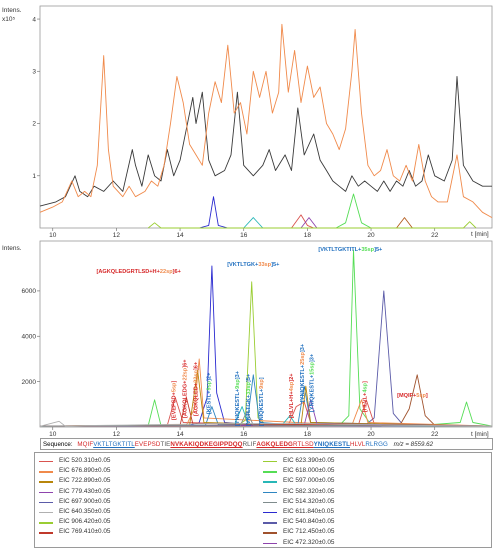 The width and height of the screenshot is (501, 550). Describe the element at coordinates (262, 401) in the screenshot. I see `peak-annotation-10: [YNIQKESTL+9sp]` at that location.